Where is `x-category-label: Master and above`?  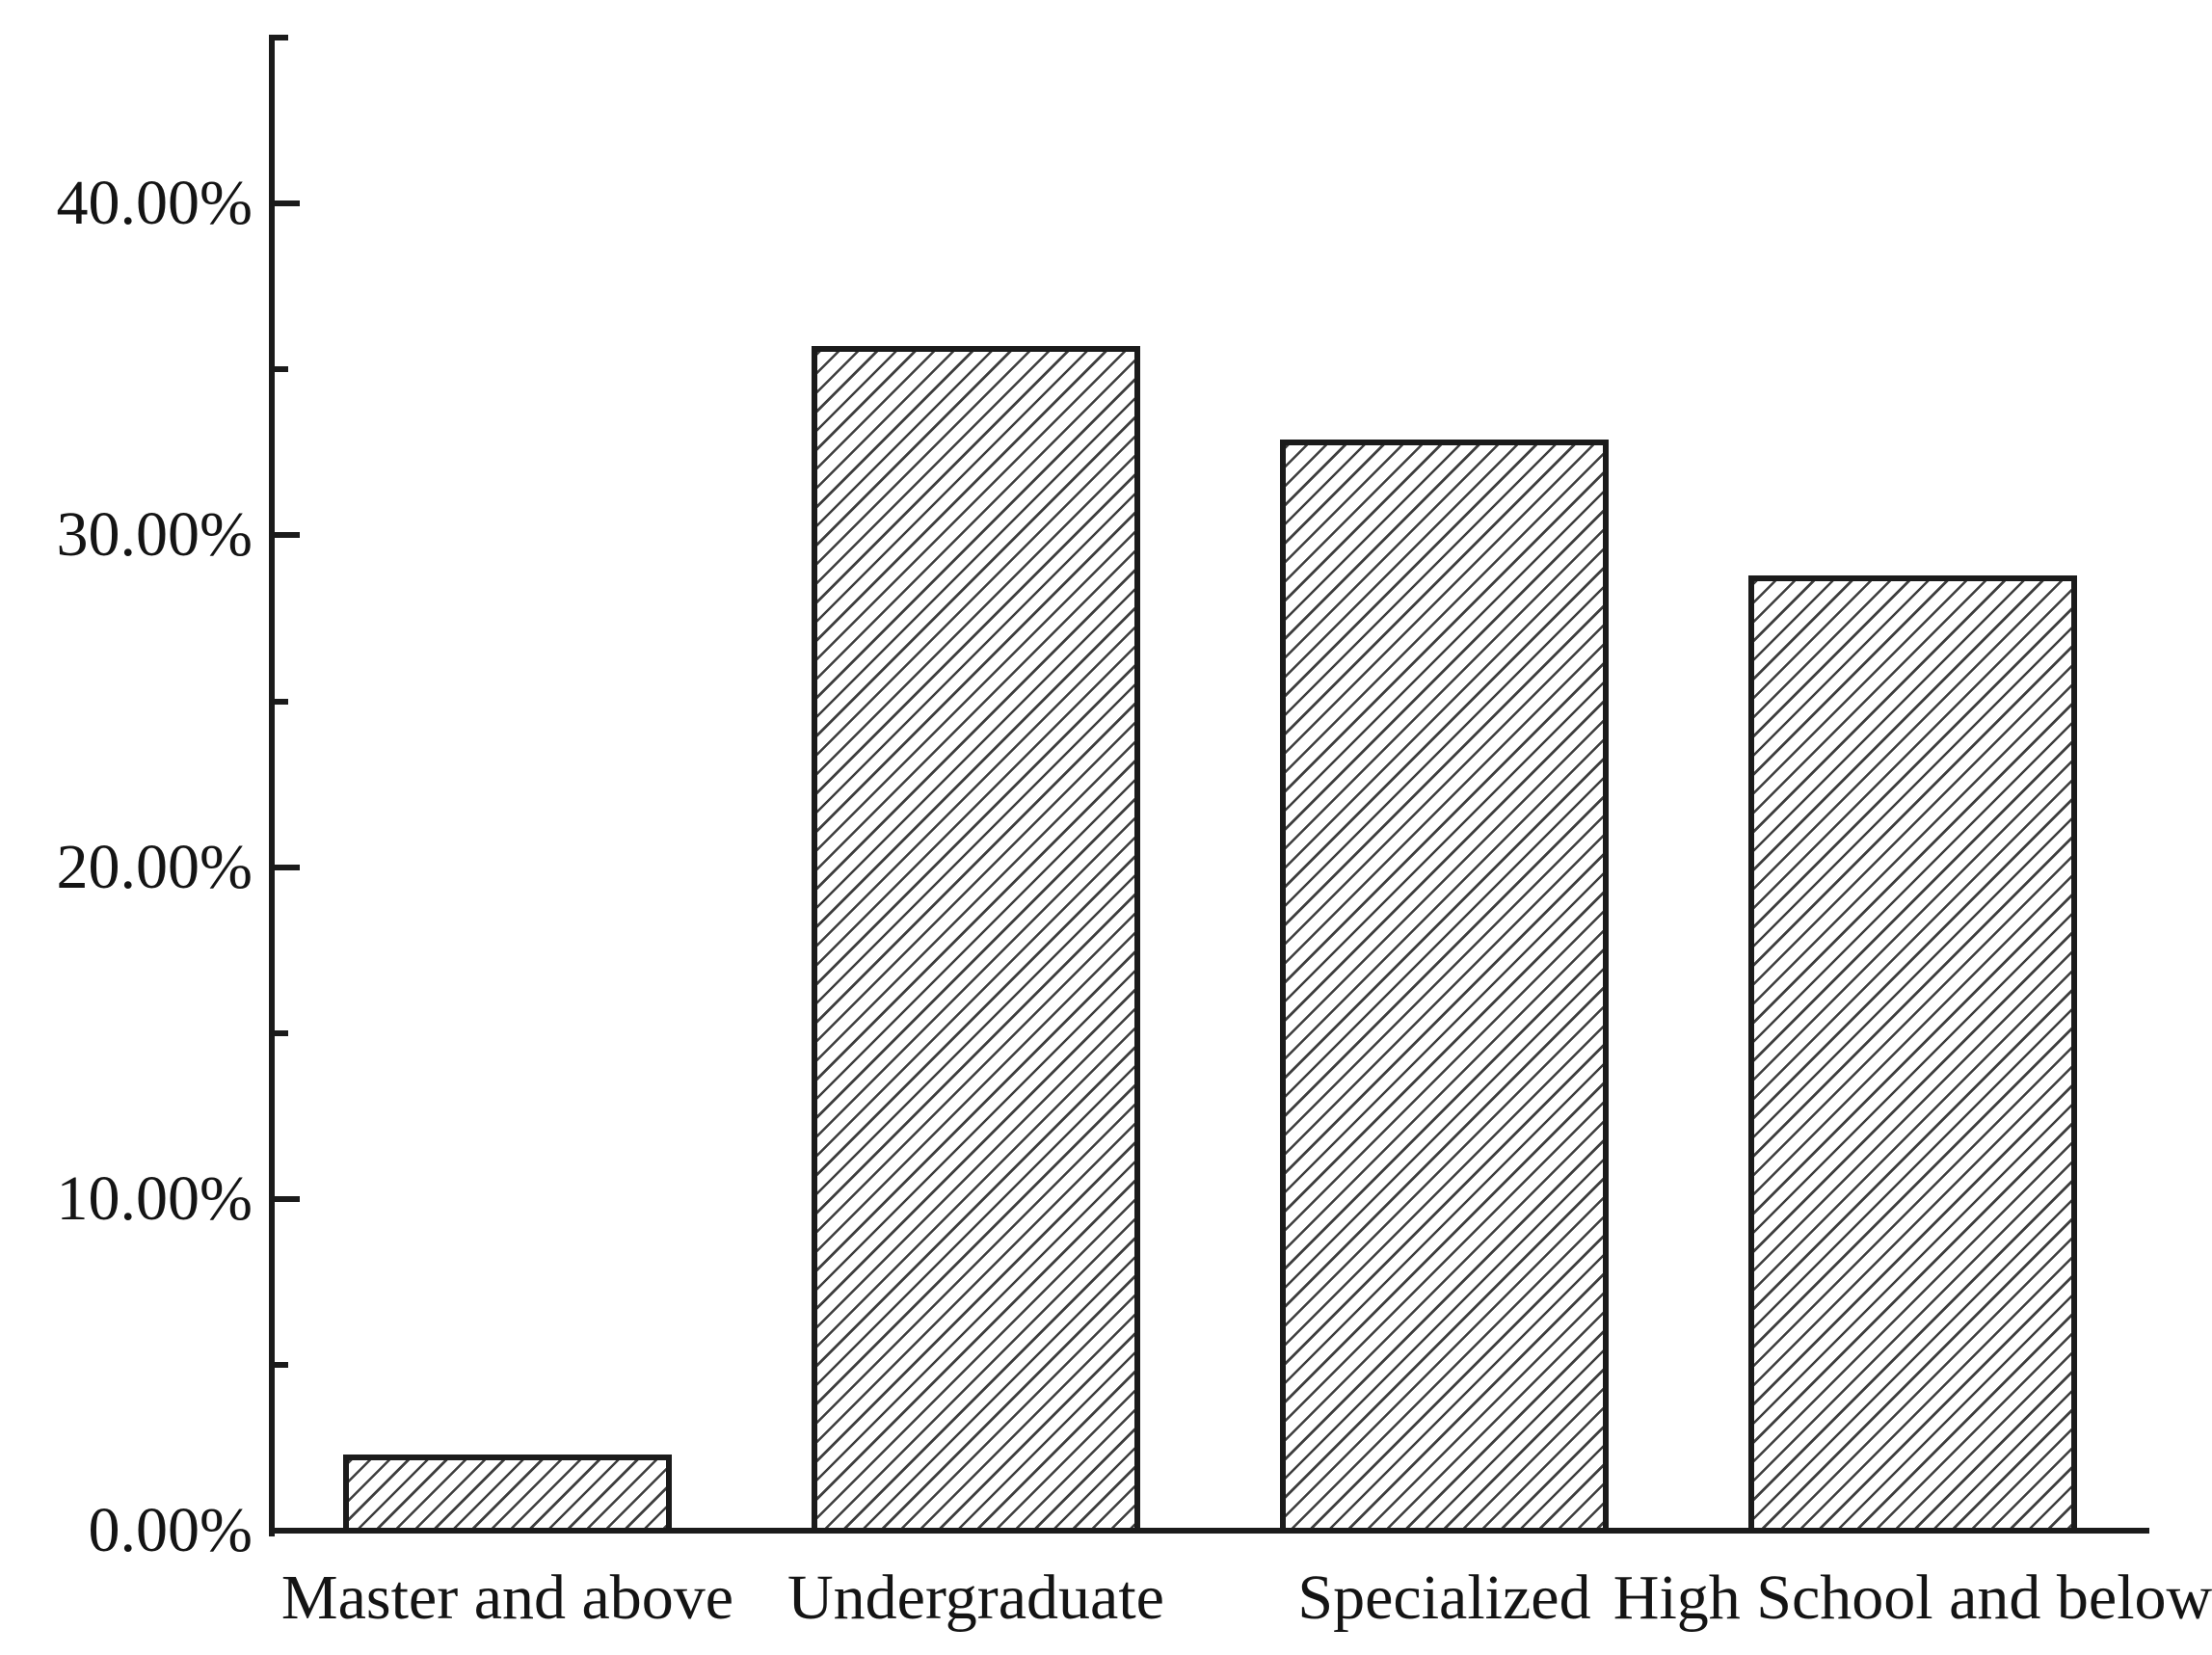 x-category-label: Master and above is located at coordinates (507, 1597).